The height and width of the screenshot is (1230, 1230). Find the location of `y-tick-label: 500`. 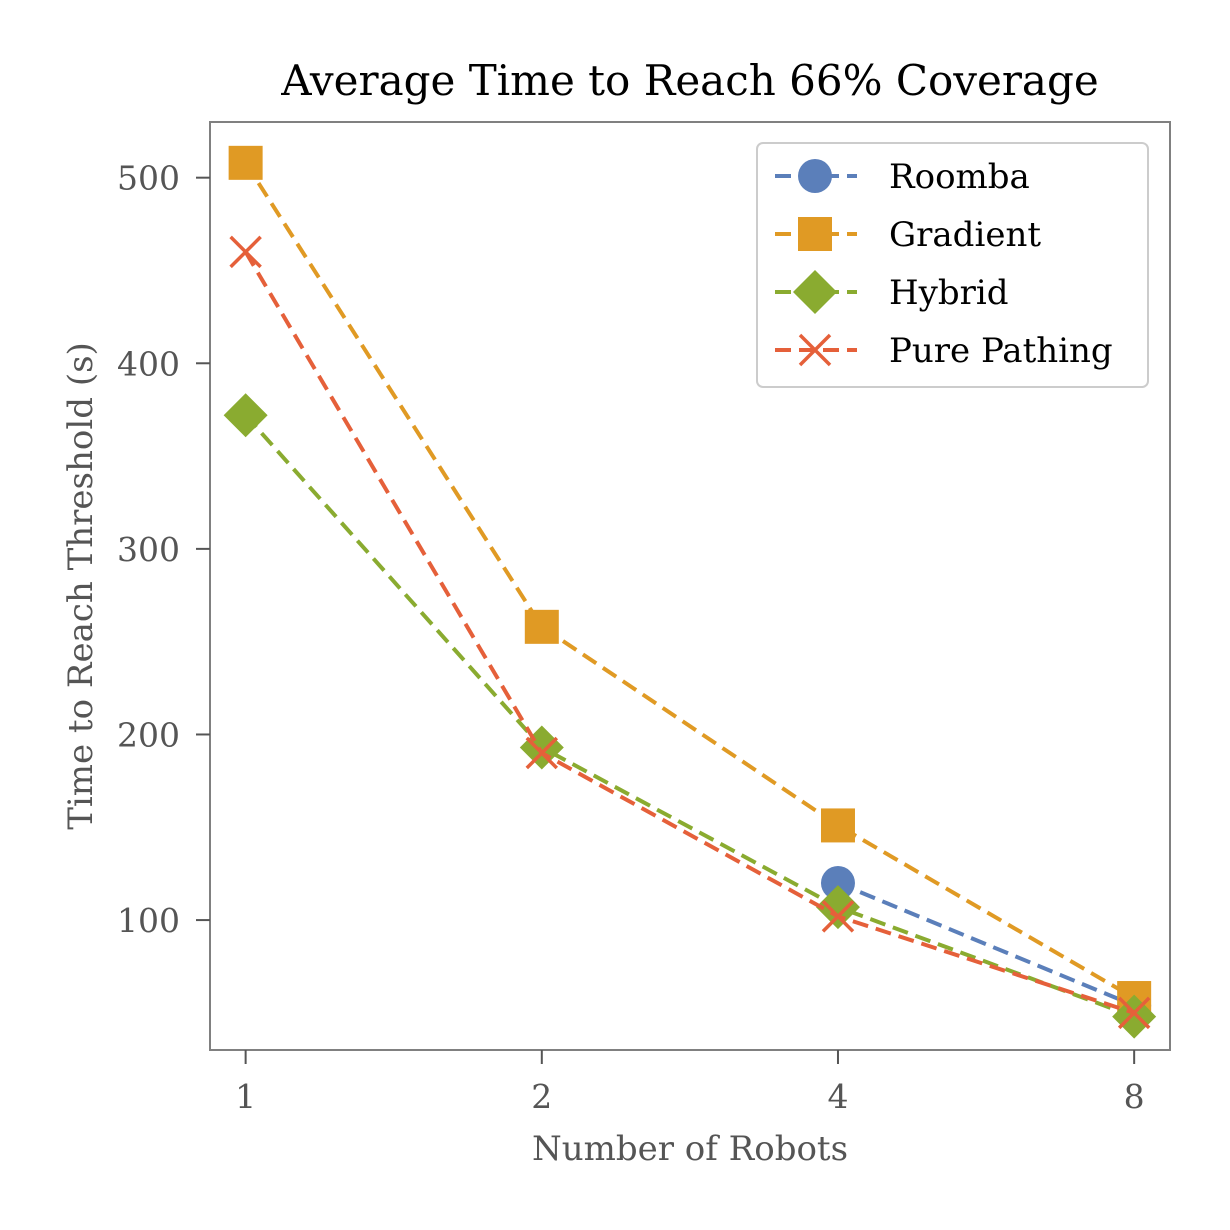

y-tick-label: 500 is located at coordinates (148, 178).